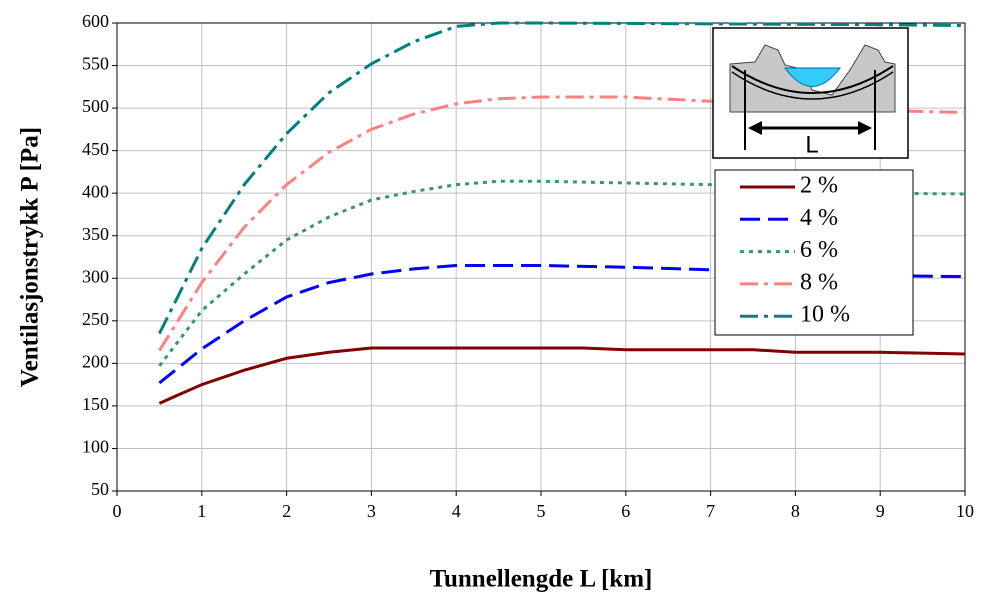 Image resolution: width=981 pixels, height=601 pixels. I want to click on y-tick-label: 550, so click(95, 64).